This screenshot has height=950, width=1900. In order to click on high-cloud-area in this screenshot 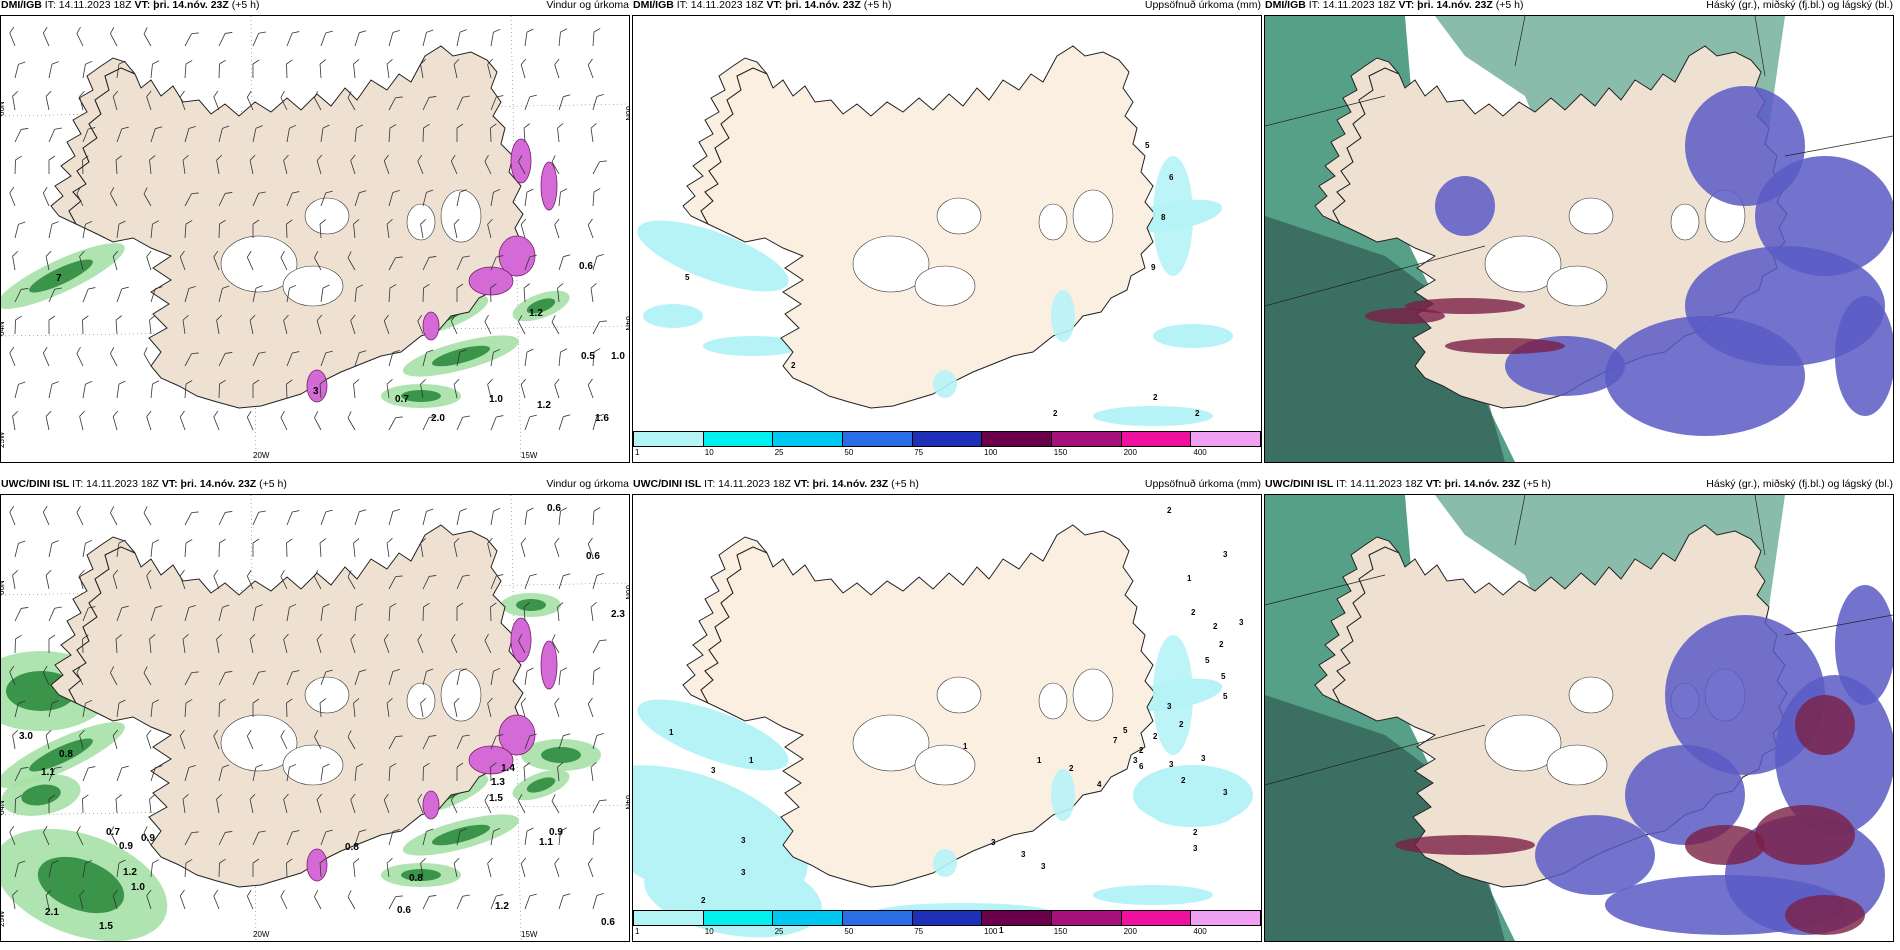, I will do `click(1385, 339)`.